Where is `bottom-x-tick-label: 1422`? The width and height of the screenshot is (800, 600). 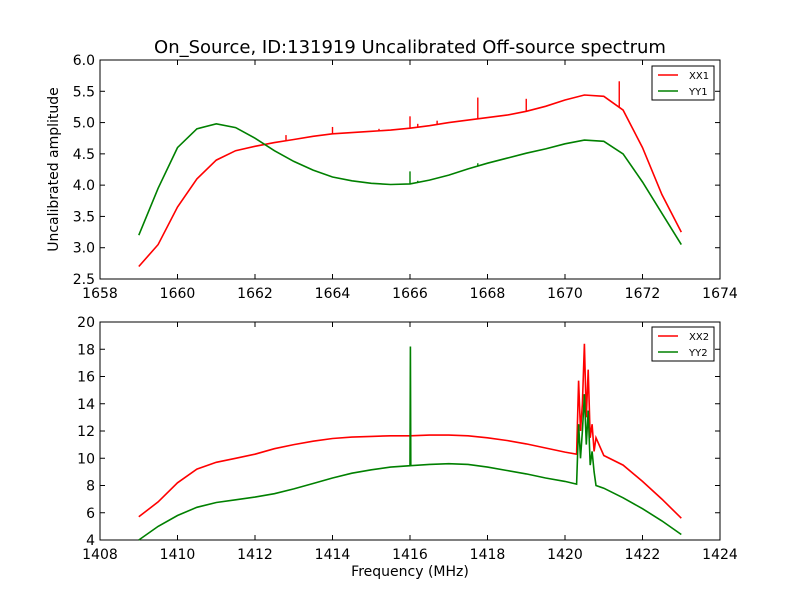
bottom-x-tick-label: 1422 is located at coordinates (643, 555).